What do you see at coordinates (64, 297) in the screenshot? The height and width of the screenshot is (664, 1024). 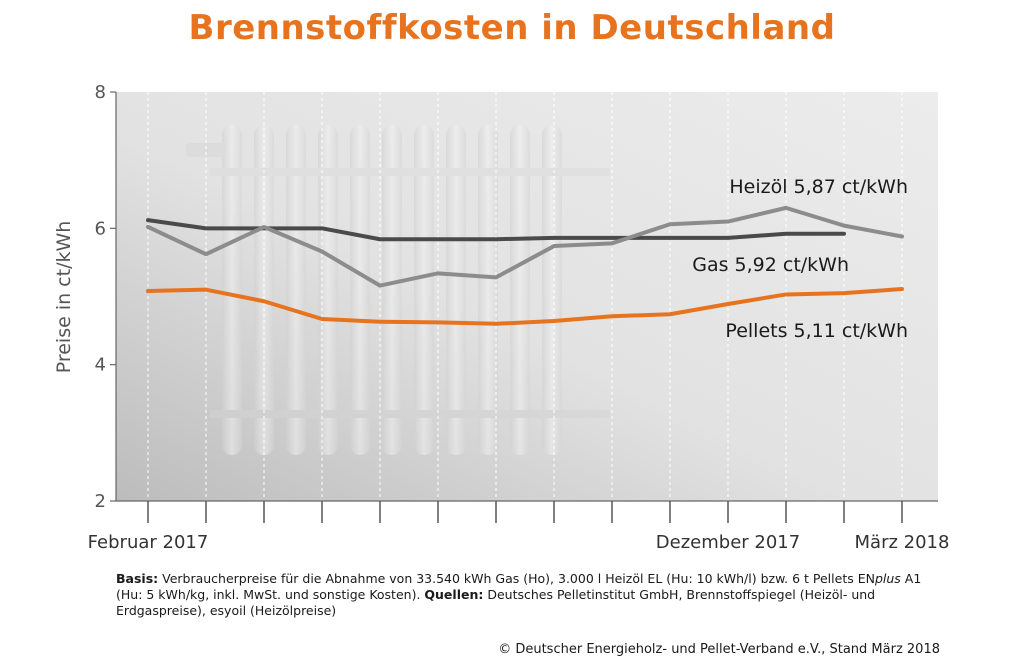 I see `y-axis-label: Preise in ct/kWh` at bounding box center [64, 297].